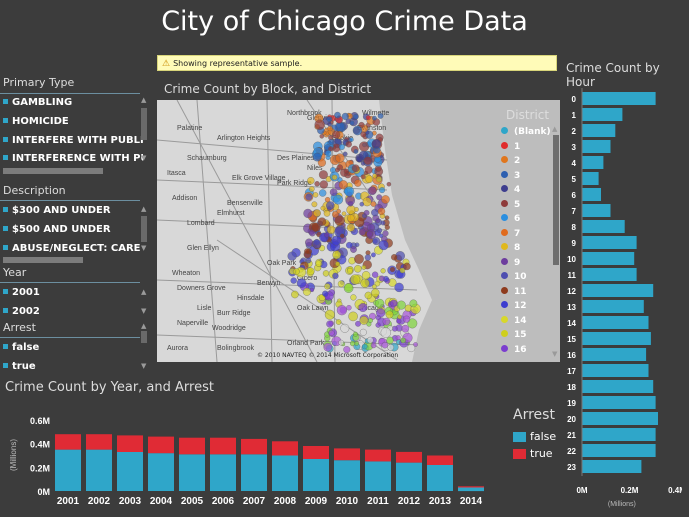 The width and height of the screenshot is (689, 517). I want to click on primary-type-vscrollbar, so click(144, 124).